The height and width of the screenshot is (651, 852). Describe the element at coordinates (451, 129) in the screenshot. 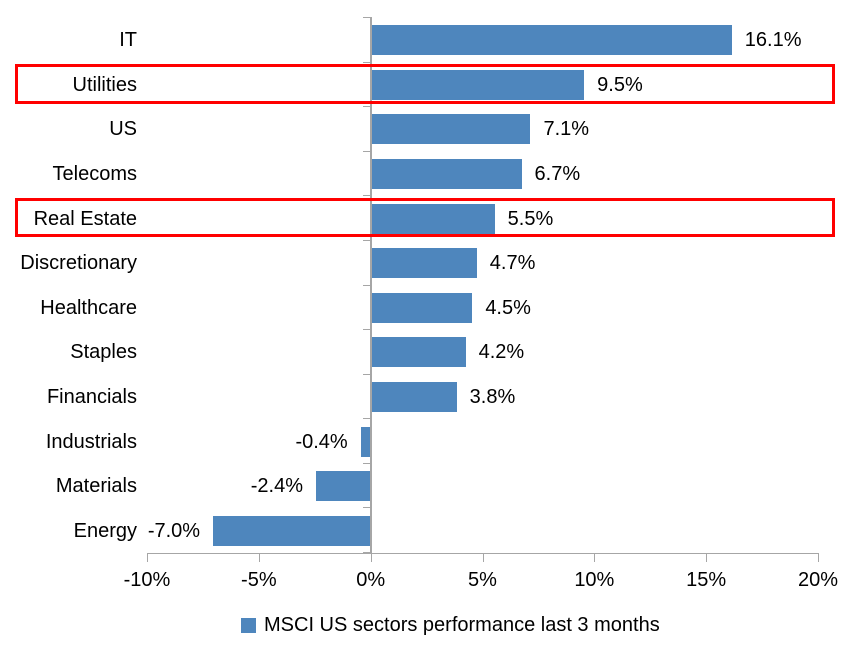

I see `bar-us` at that location.